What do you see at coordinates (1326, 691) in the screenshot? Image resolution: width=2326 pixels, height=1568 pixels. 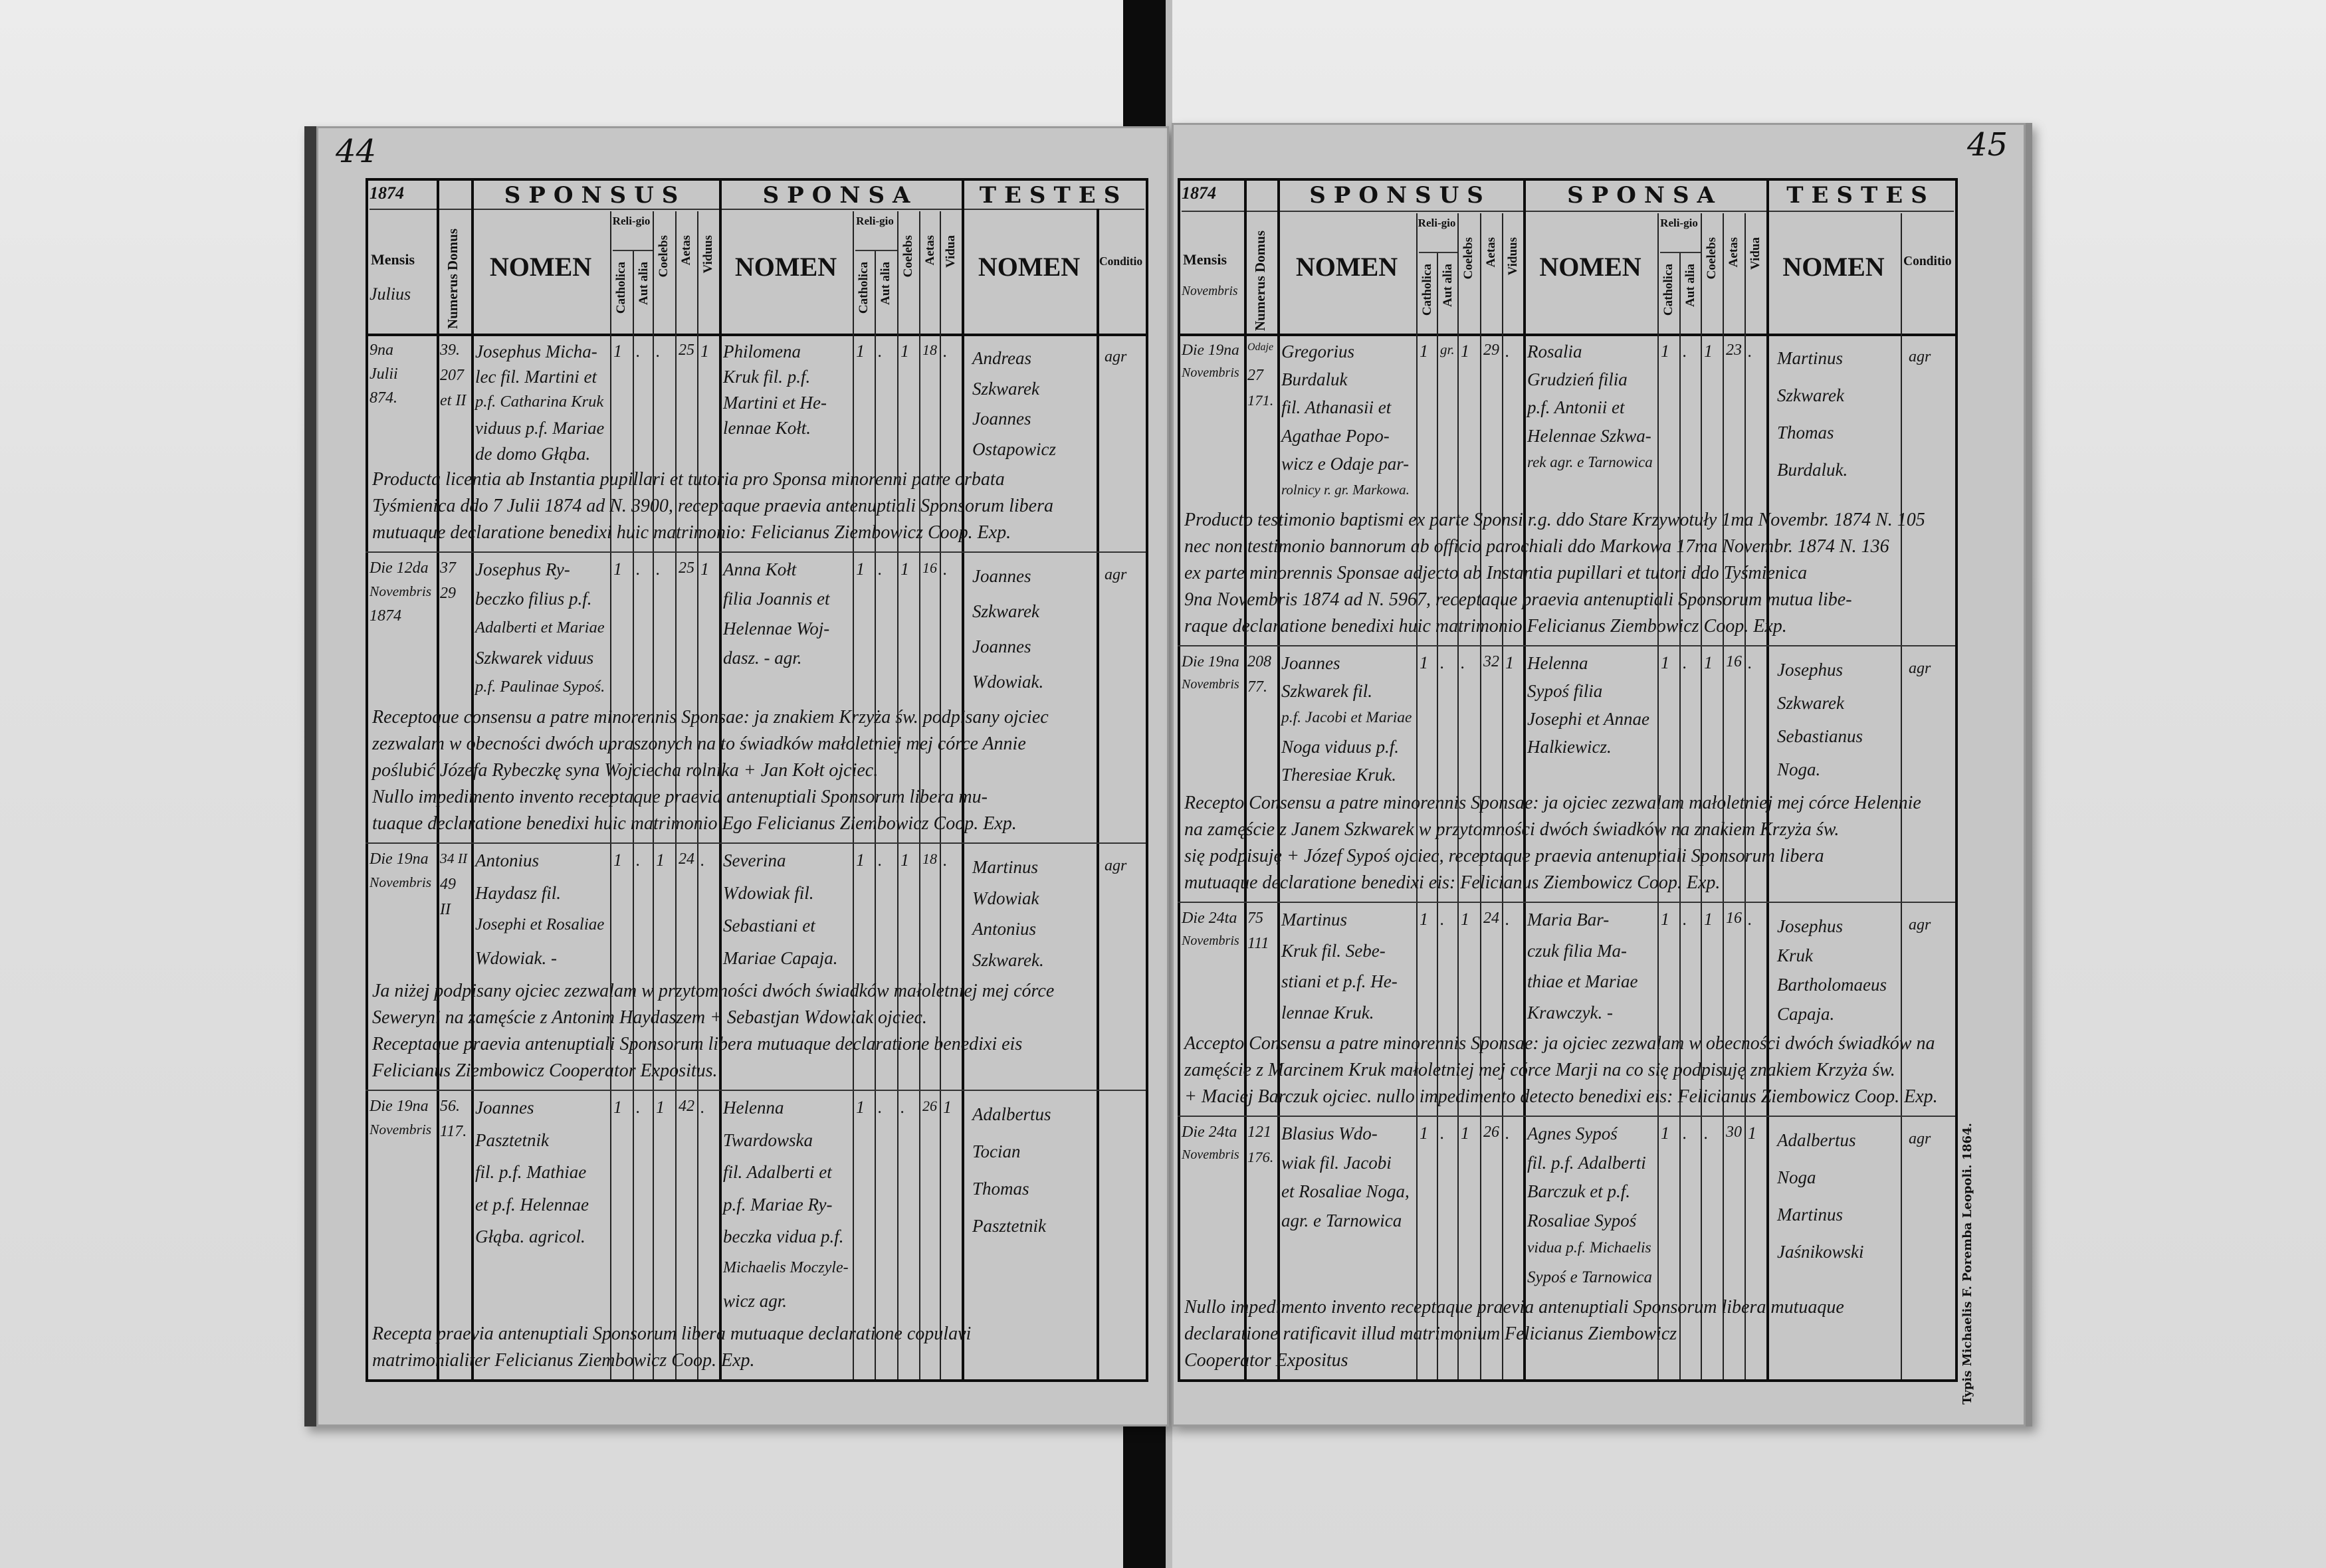 I see `groom-name-line: Szkwarek fil.` at bounding box center [1326, 691].